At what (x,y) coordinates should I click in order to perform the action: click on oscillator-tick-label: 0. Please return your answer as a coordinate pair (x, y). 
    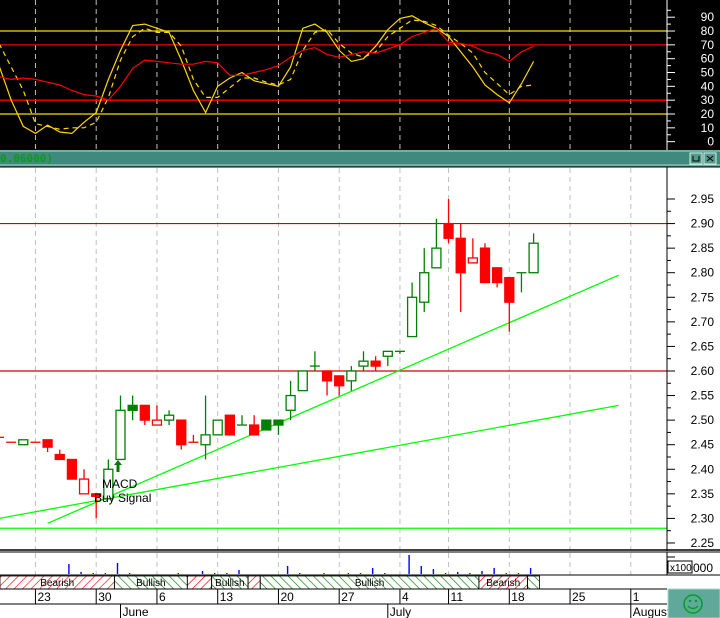
    Looking at the image, I should click on (710, 142).